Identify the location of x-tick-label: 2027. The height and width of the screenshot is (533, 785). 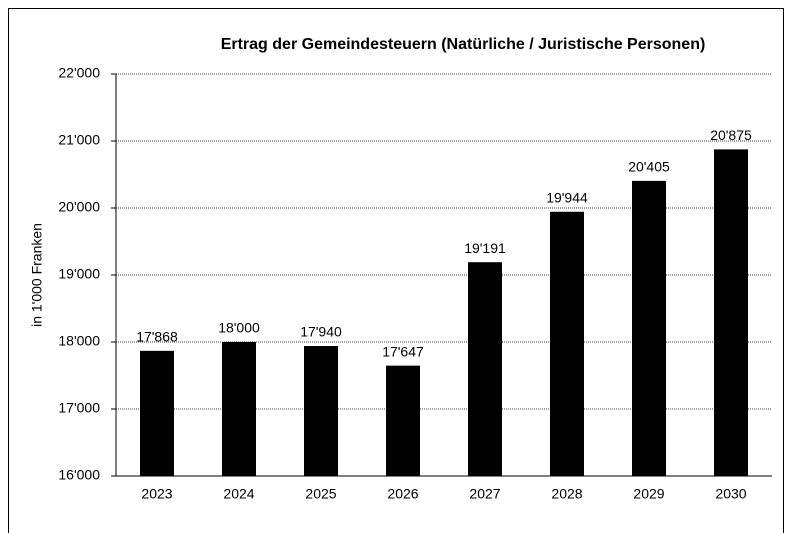
(484, 494).